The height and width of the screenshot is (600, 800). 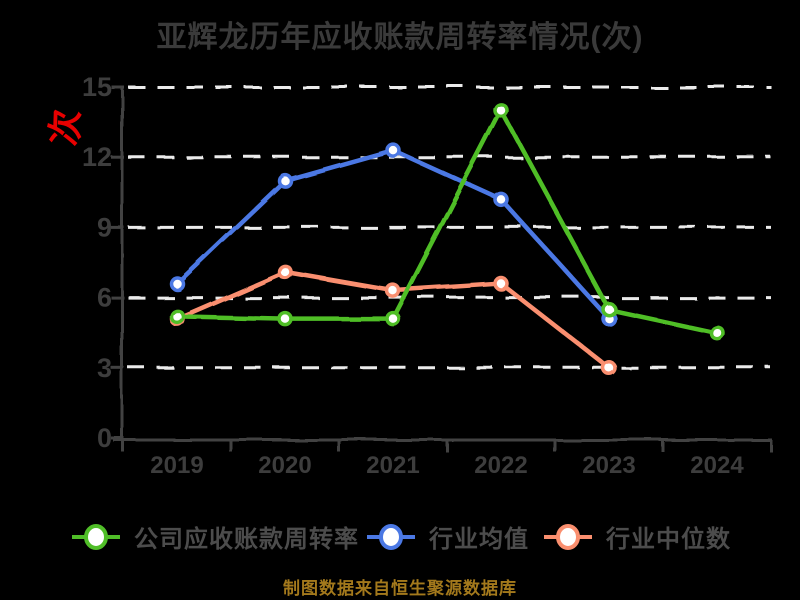 I want to click on x-tick-label: 2020, so click(x=284, y=465).